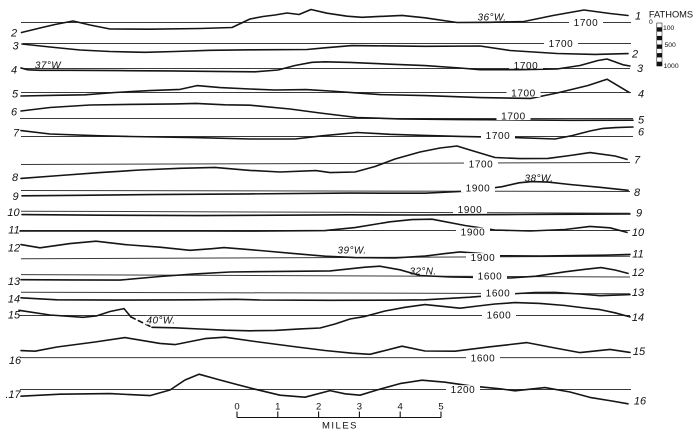  Describe the element at coordinates (13, 395) in the screenshot. I see `svg-text: .17` at that location.